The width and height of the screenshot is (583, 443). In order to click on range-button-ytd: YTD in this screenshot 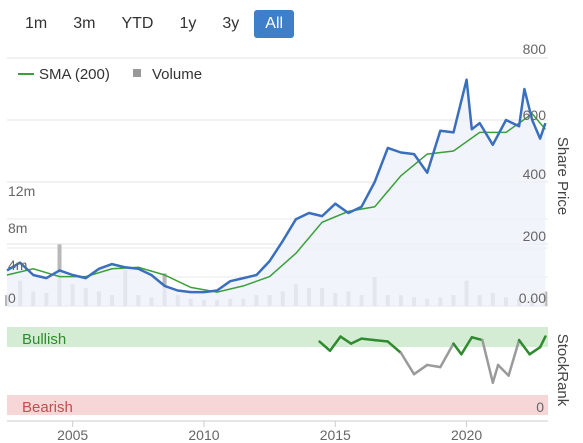, I will do `click(137, 23)`.